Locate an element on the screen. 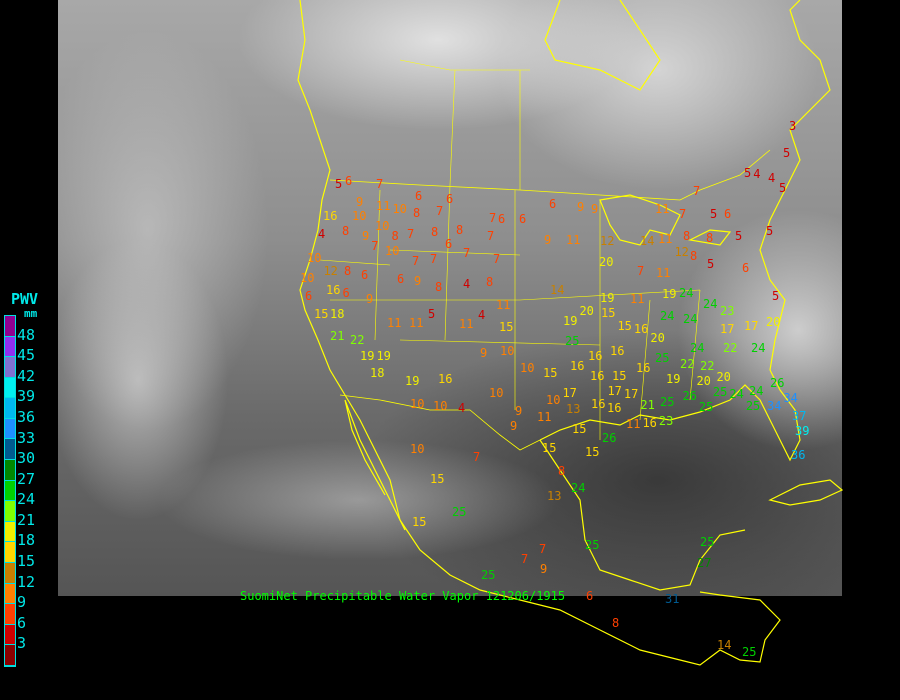 Image resolution: width=900 pixels, height=700 pixels. cuba is located at coordinates (806, 492).